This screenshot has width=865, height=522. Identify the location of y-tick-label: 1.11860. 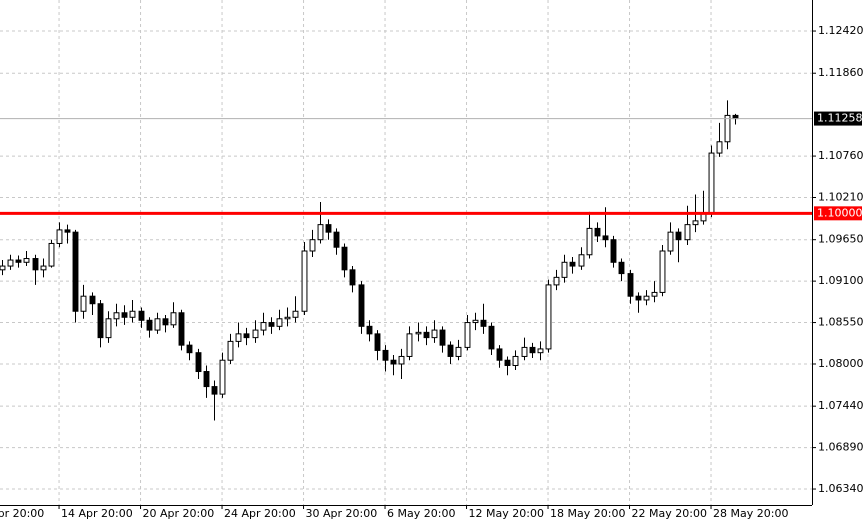
(841, 72).